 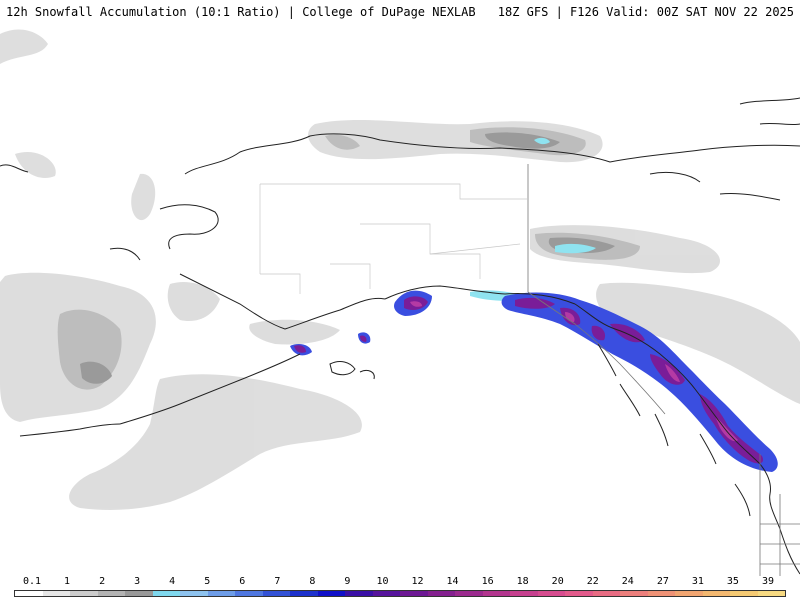 What do you see at coordinates (312, 581) in the screenshot?
I see `legend-label: 8` at bounding box center [312, 581].